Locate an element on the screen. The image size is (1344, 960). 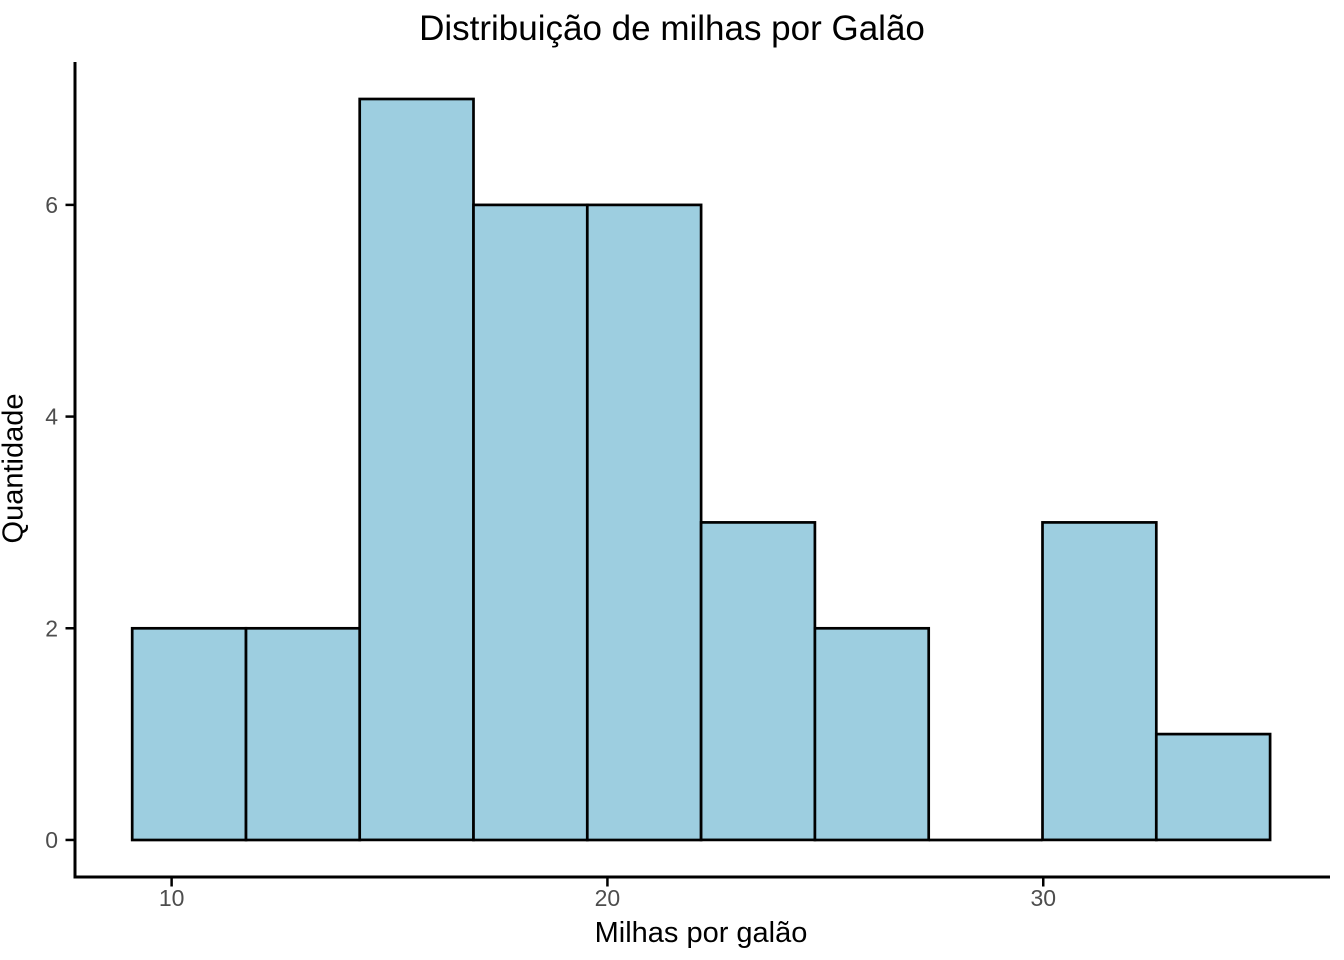
y-tick-label: 2 is located at coordinates (51, 628).